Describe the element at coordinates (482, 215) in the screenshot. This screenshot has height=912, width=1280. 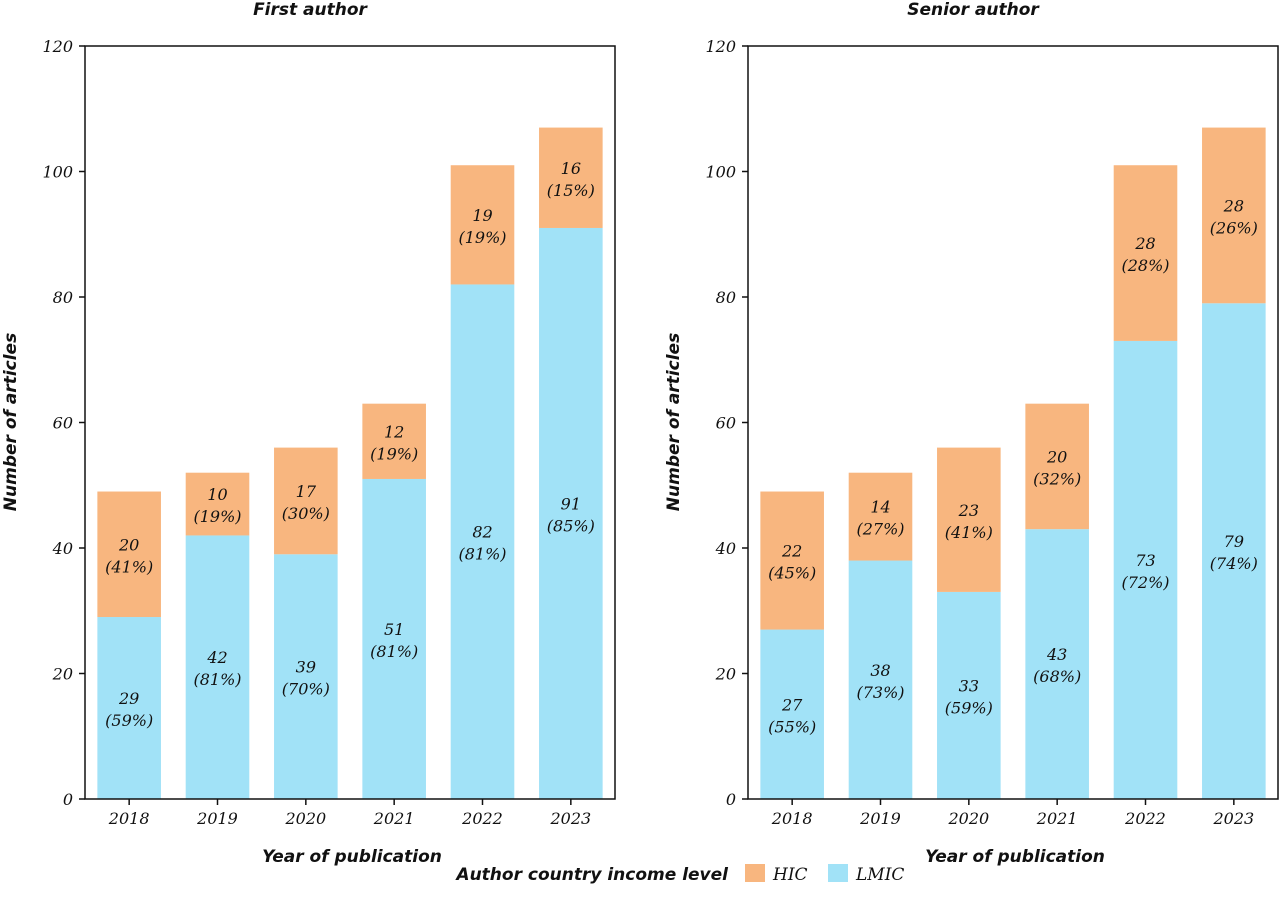
I see `data-label-value: 19` at that location.